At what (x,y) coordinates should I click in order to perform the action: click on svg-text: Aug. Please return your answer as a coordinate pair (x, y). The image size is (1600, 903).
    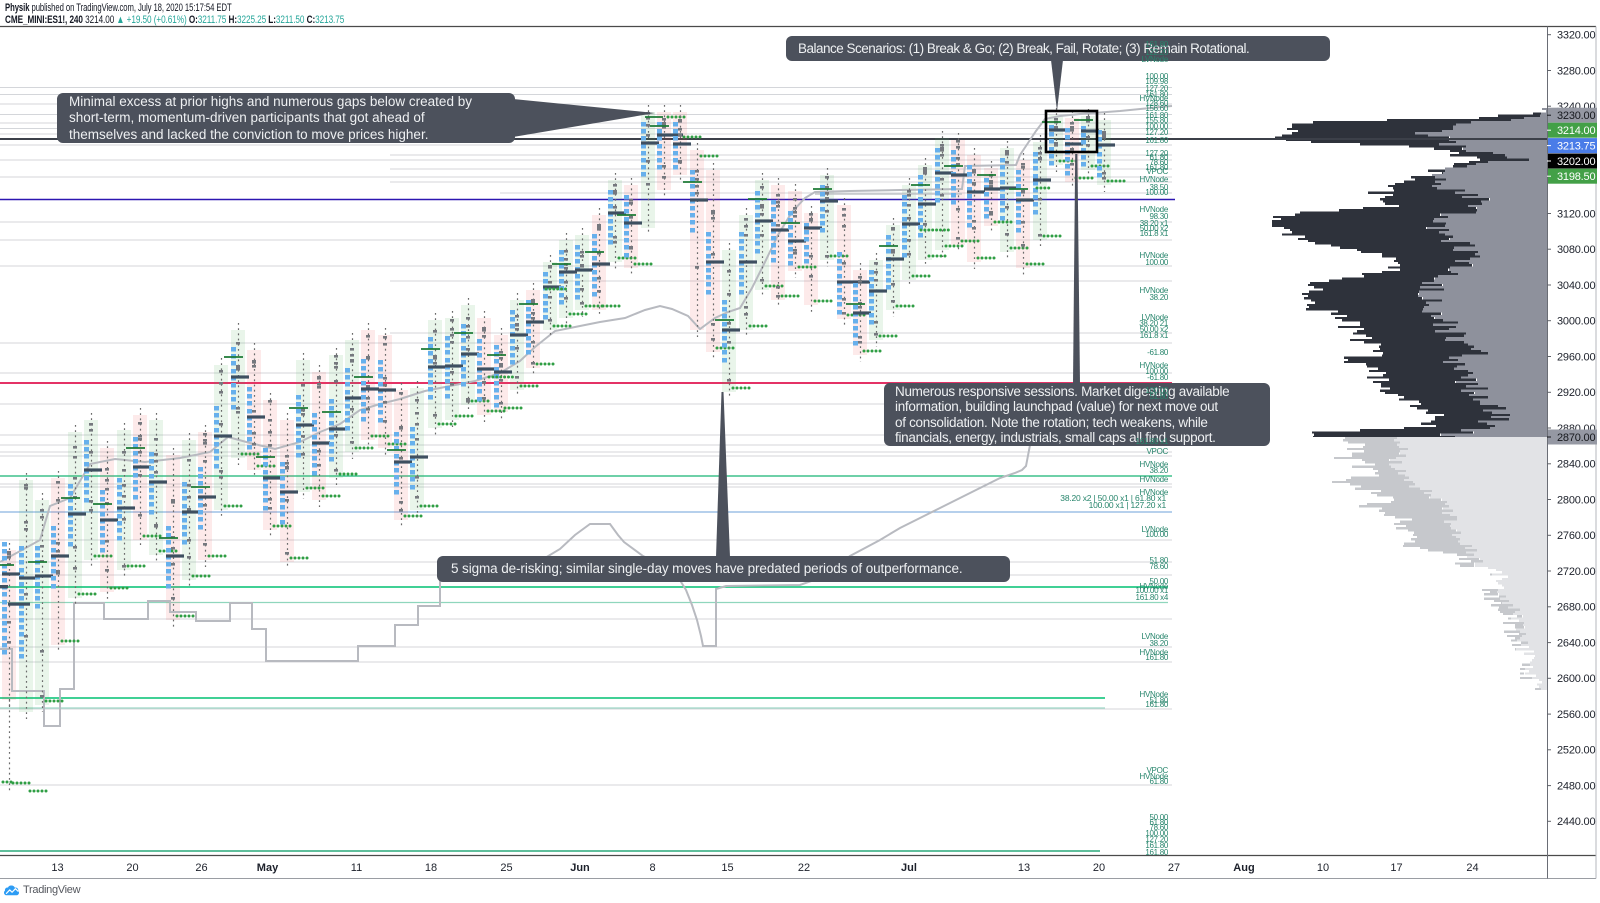
    Looking at the image, I should click on (1243, 868).